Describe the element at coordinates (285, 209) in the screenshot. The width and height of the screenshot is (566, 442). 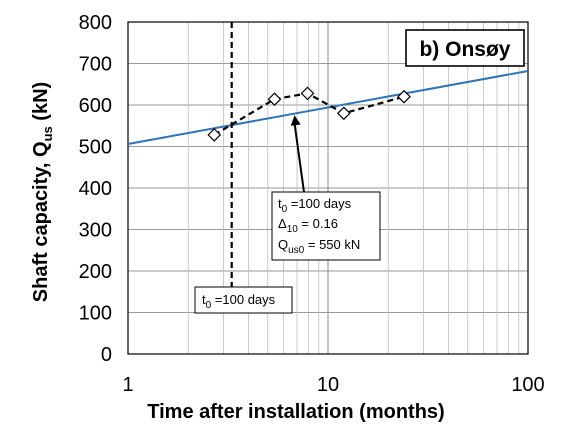
I see `annotation-t0-sub: 0` at that location.